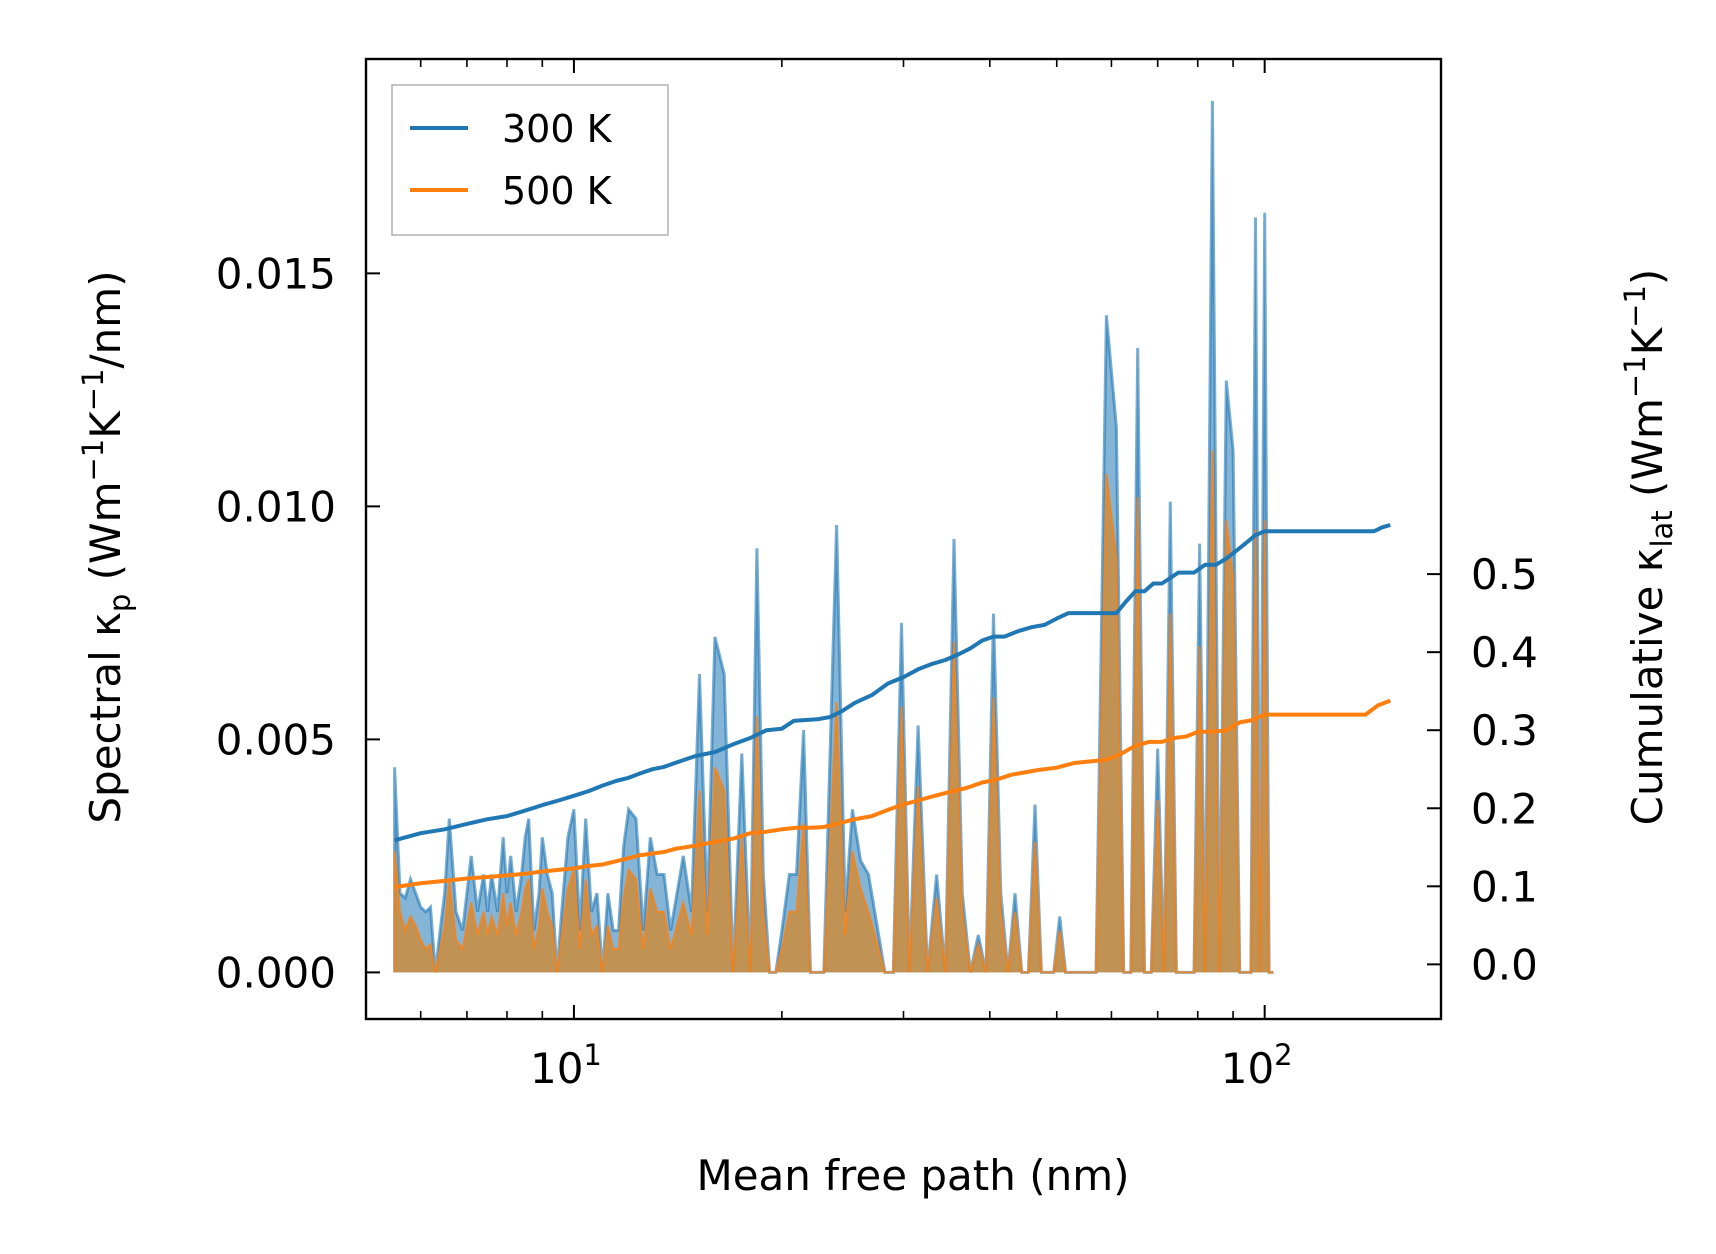 Image resolution: width=1716 pixels, height=1254 pixels. I want to click on y-right-tick-label-4: 0.4, so click(1504, 652).